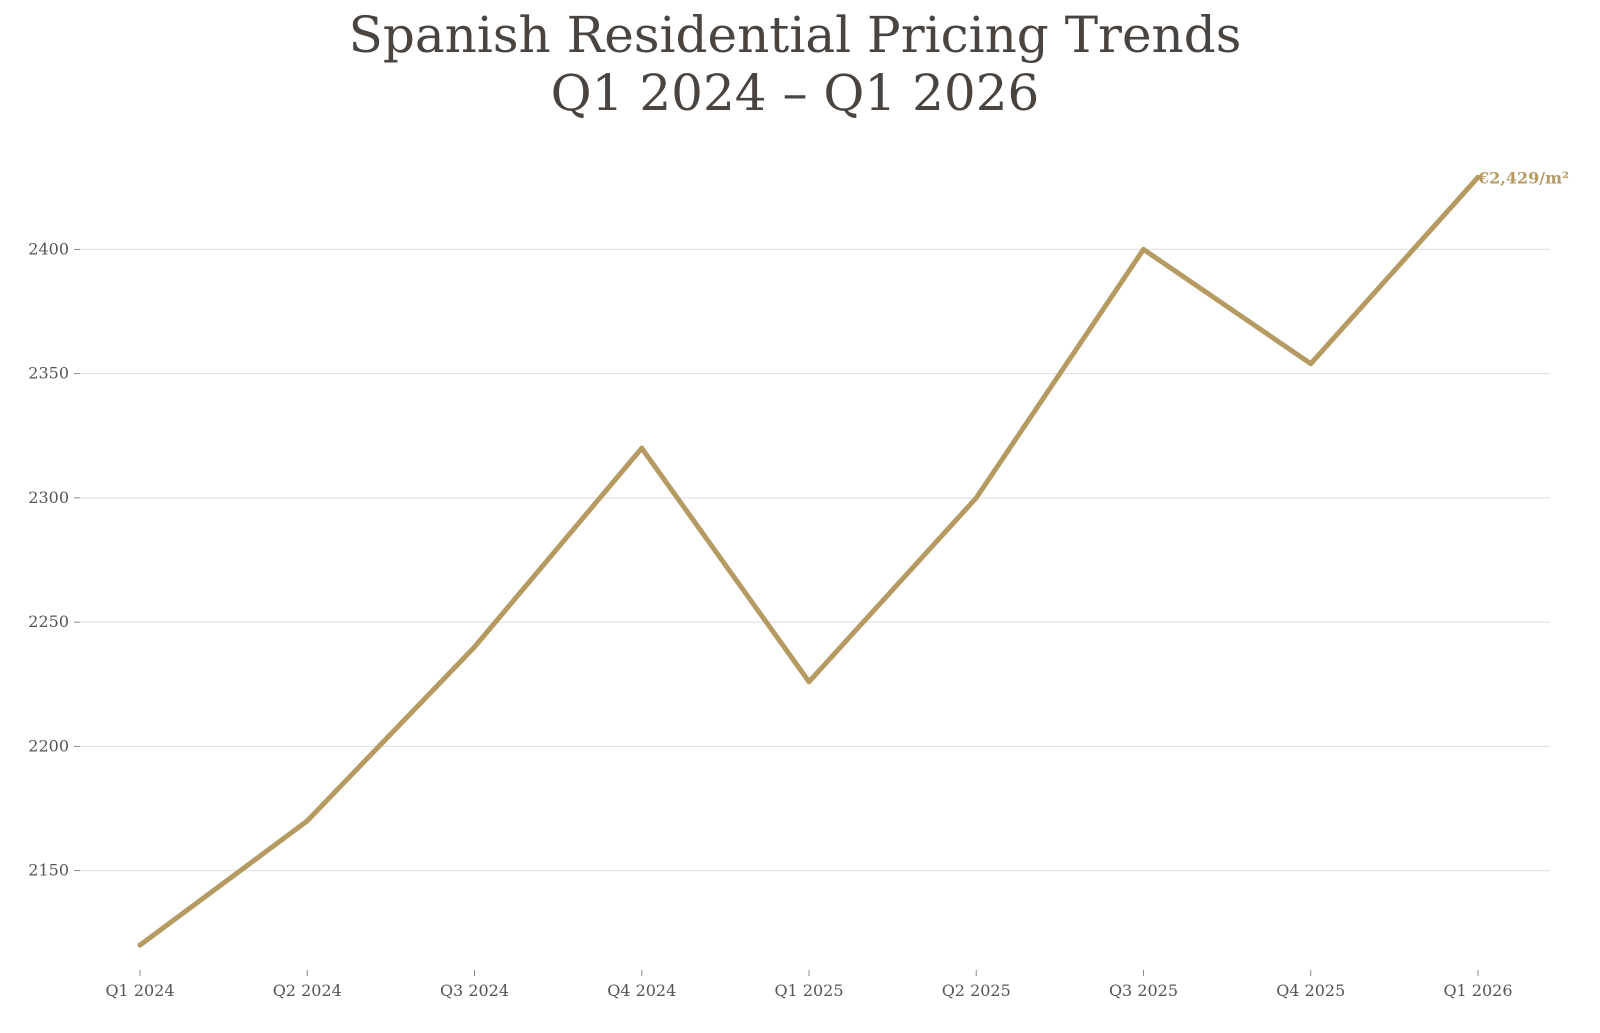 The height and width of the screenshot is (1033, 1600). Describe the element at coordinates (48, 870) in the screenshot. I see `y-tick-label: 2150` at that location.